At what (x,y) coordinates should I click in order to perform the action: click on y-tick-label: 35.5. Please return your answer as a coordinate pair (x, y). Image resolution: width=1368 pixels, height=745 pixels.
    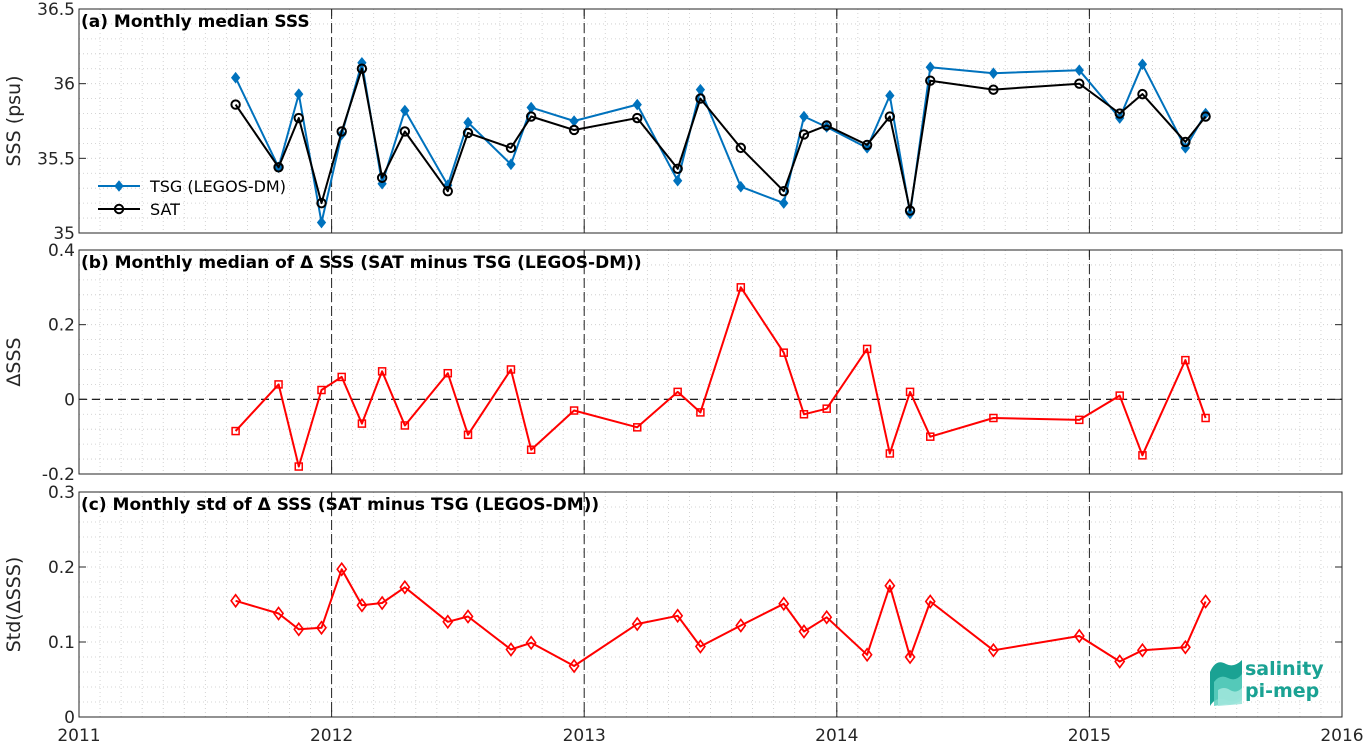
    Looking at the image, I should click on (56, 159).